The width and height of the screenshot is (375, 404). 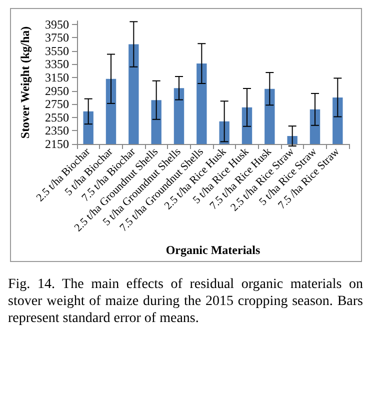 I want to click on y-tick-label: 3350, so click(x=57, y=64).